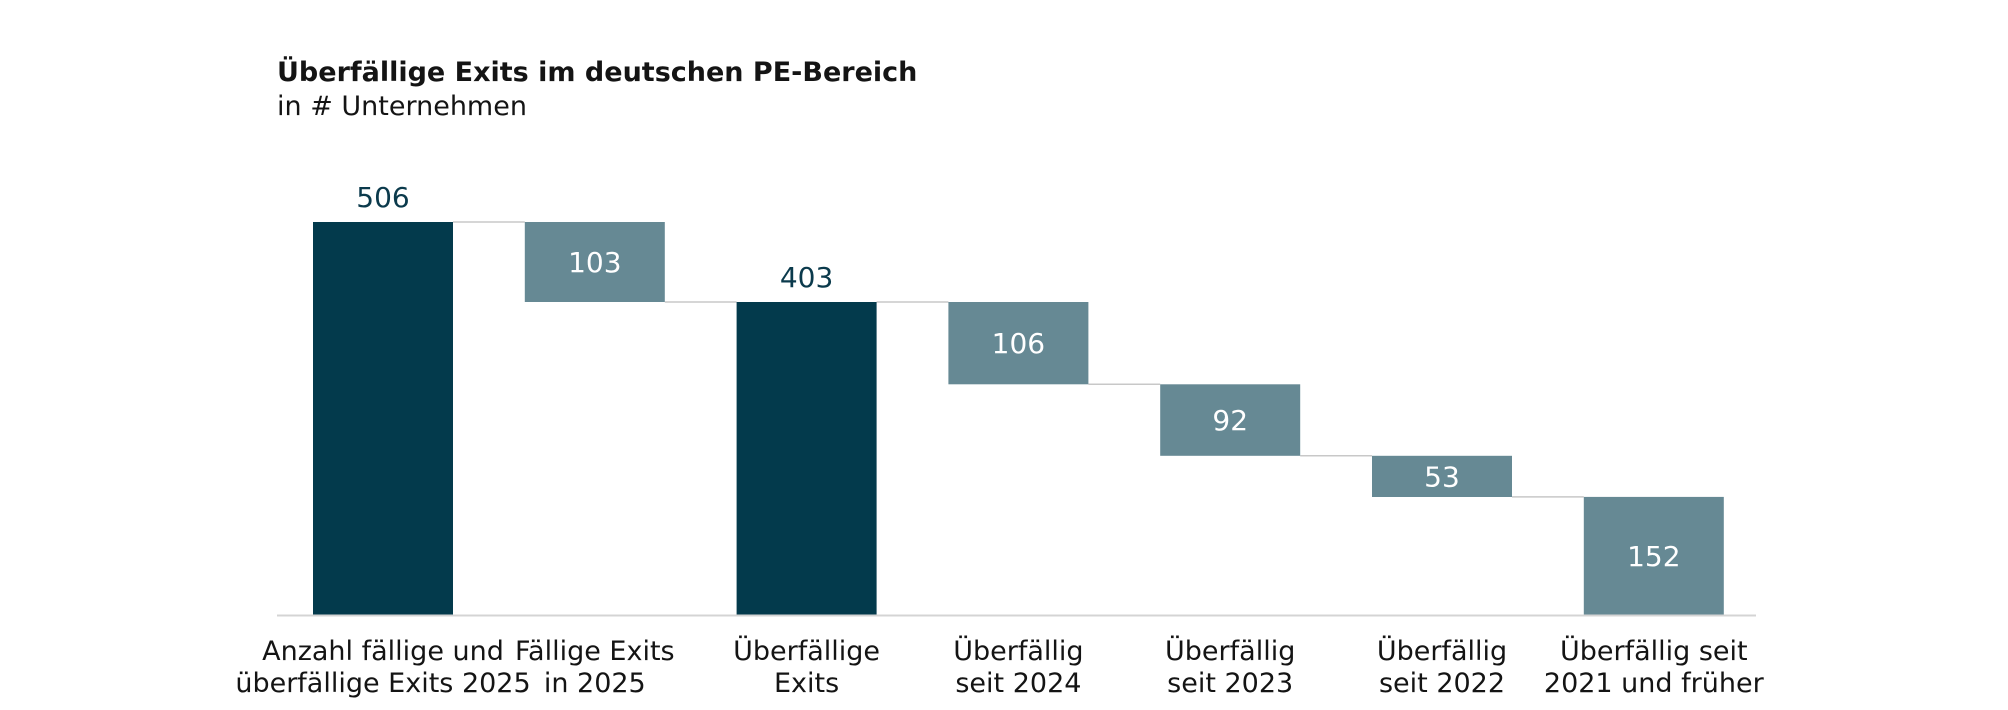  What do you see at coordinates (402, 106) in the screenshot?
I see `chart-subtitle: in # Unternehmen` at bounding box center [402, 106].